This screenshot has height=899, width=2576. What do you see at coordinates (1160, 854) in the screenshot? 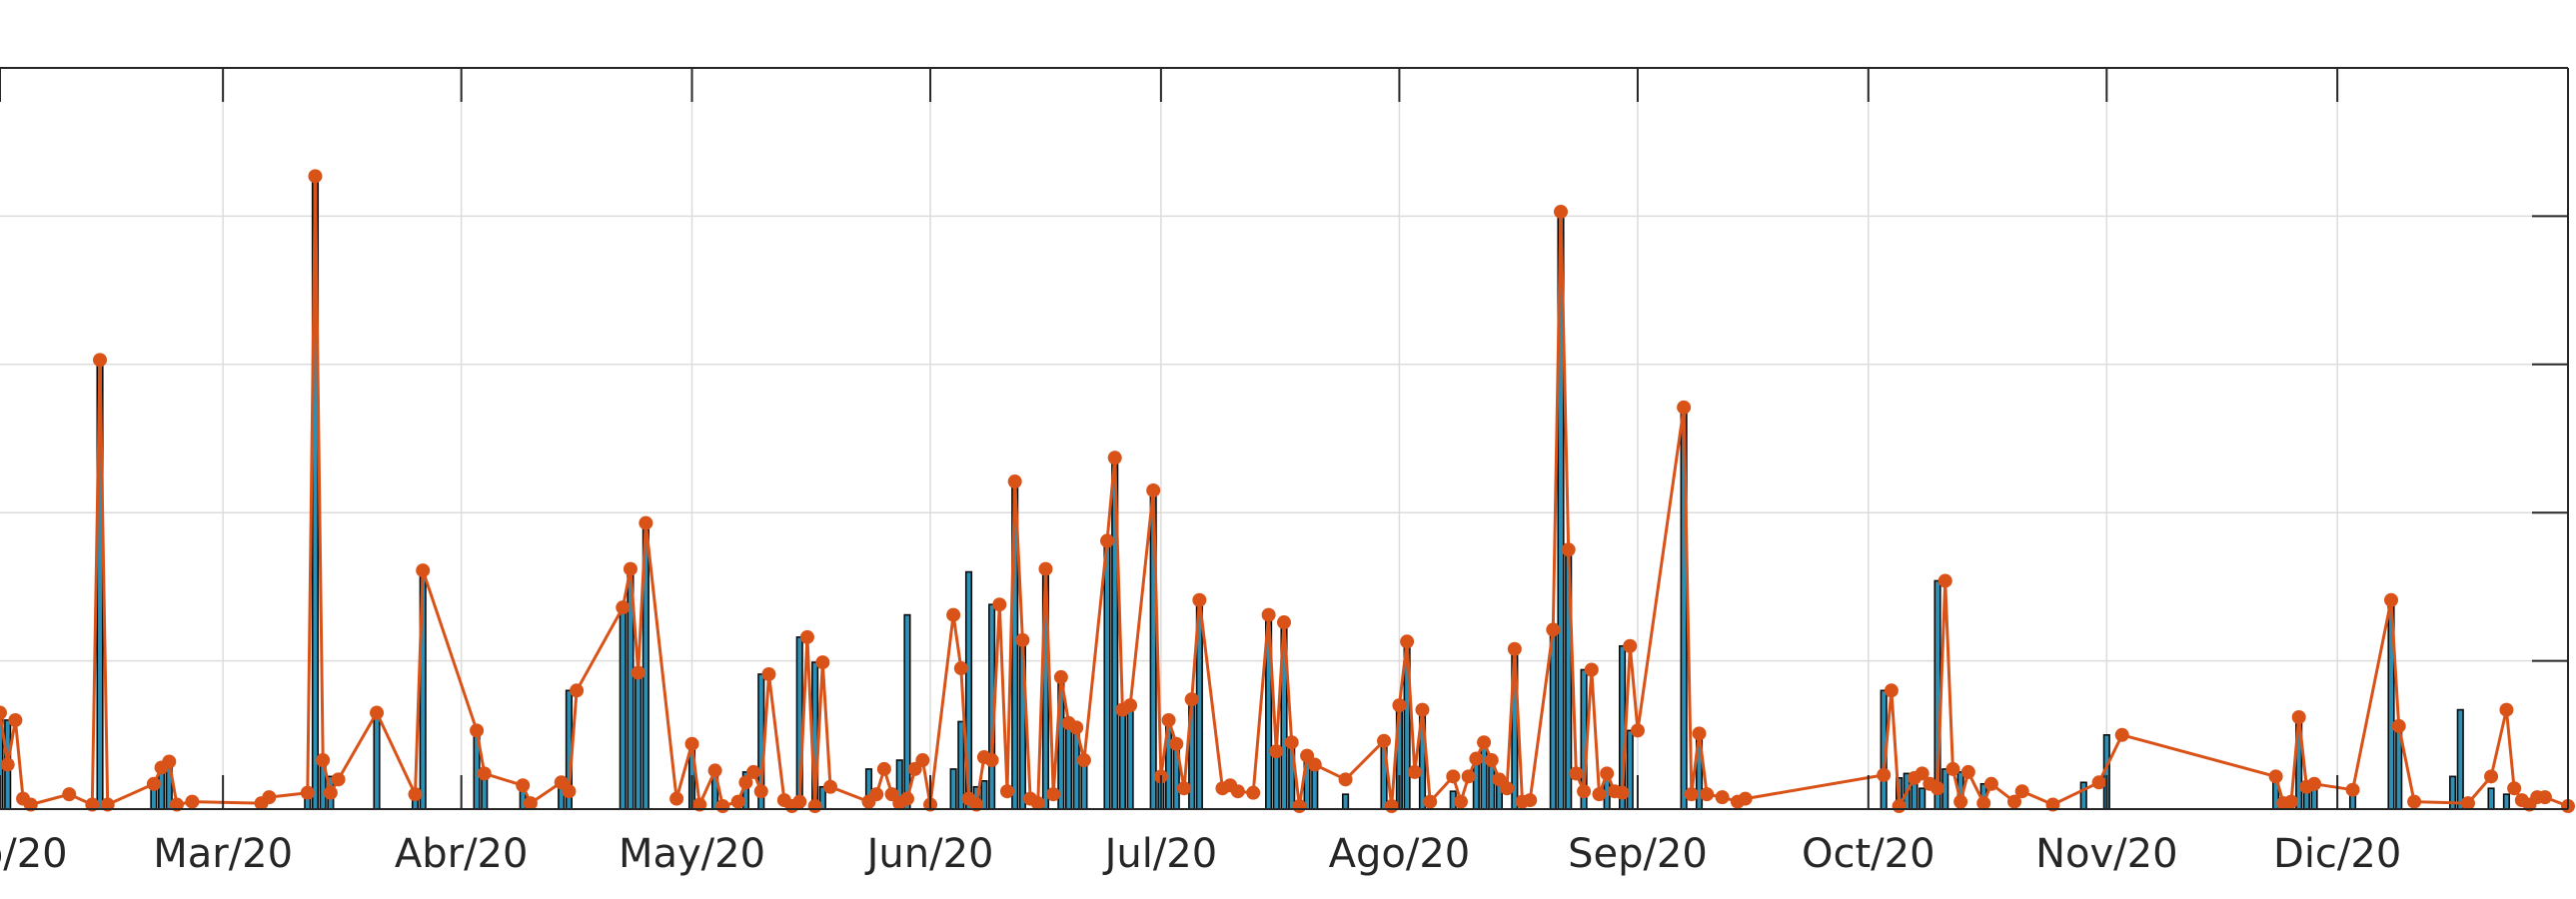
I see `x-tick-label: Jul/20` at bounding box center [1160, 854].